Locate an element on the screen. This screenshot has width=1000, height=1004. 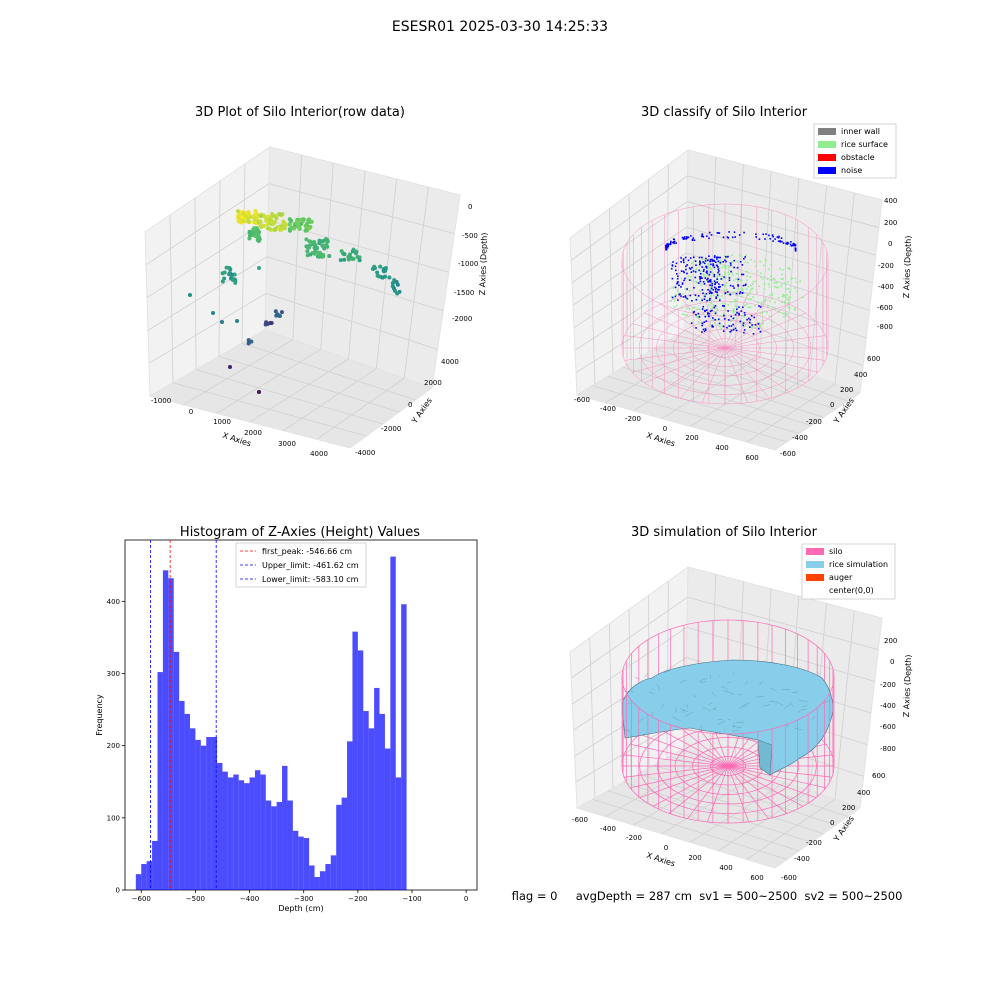
raw-plot-title: 3D Plot of Silo Interior(row data) is located at coordinates (300, 112).